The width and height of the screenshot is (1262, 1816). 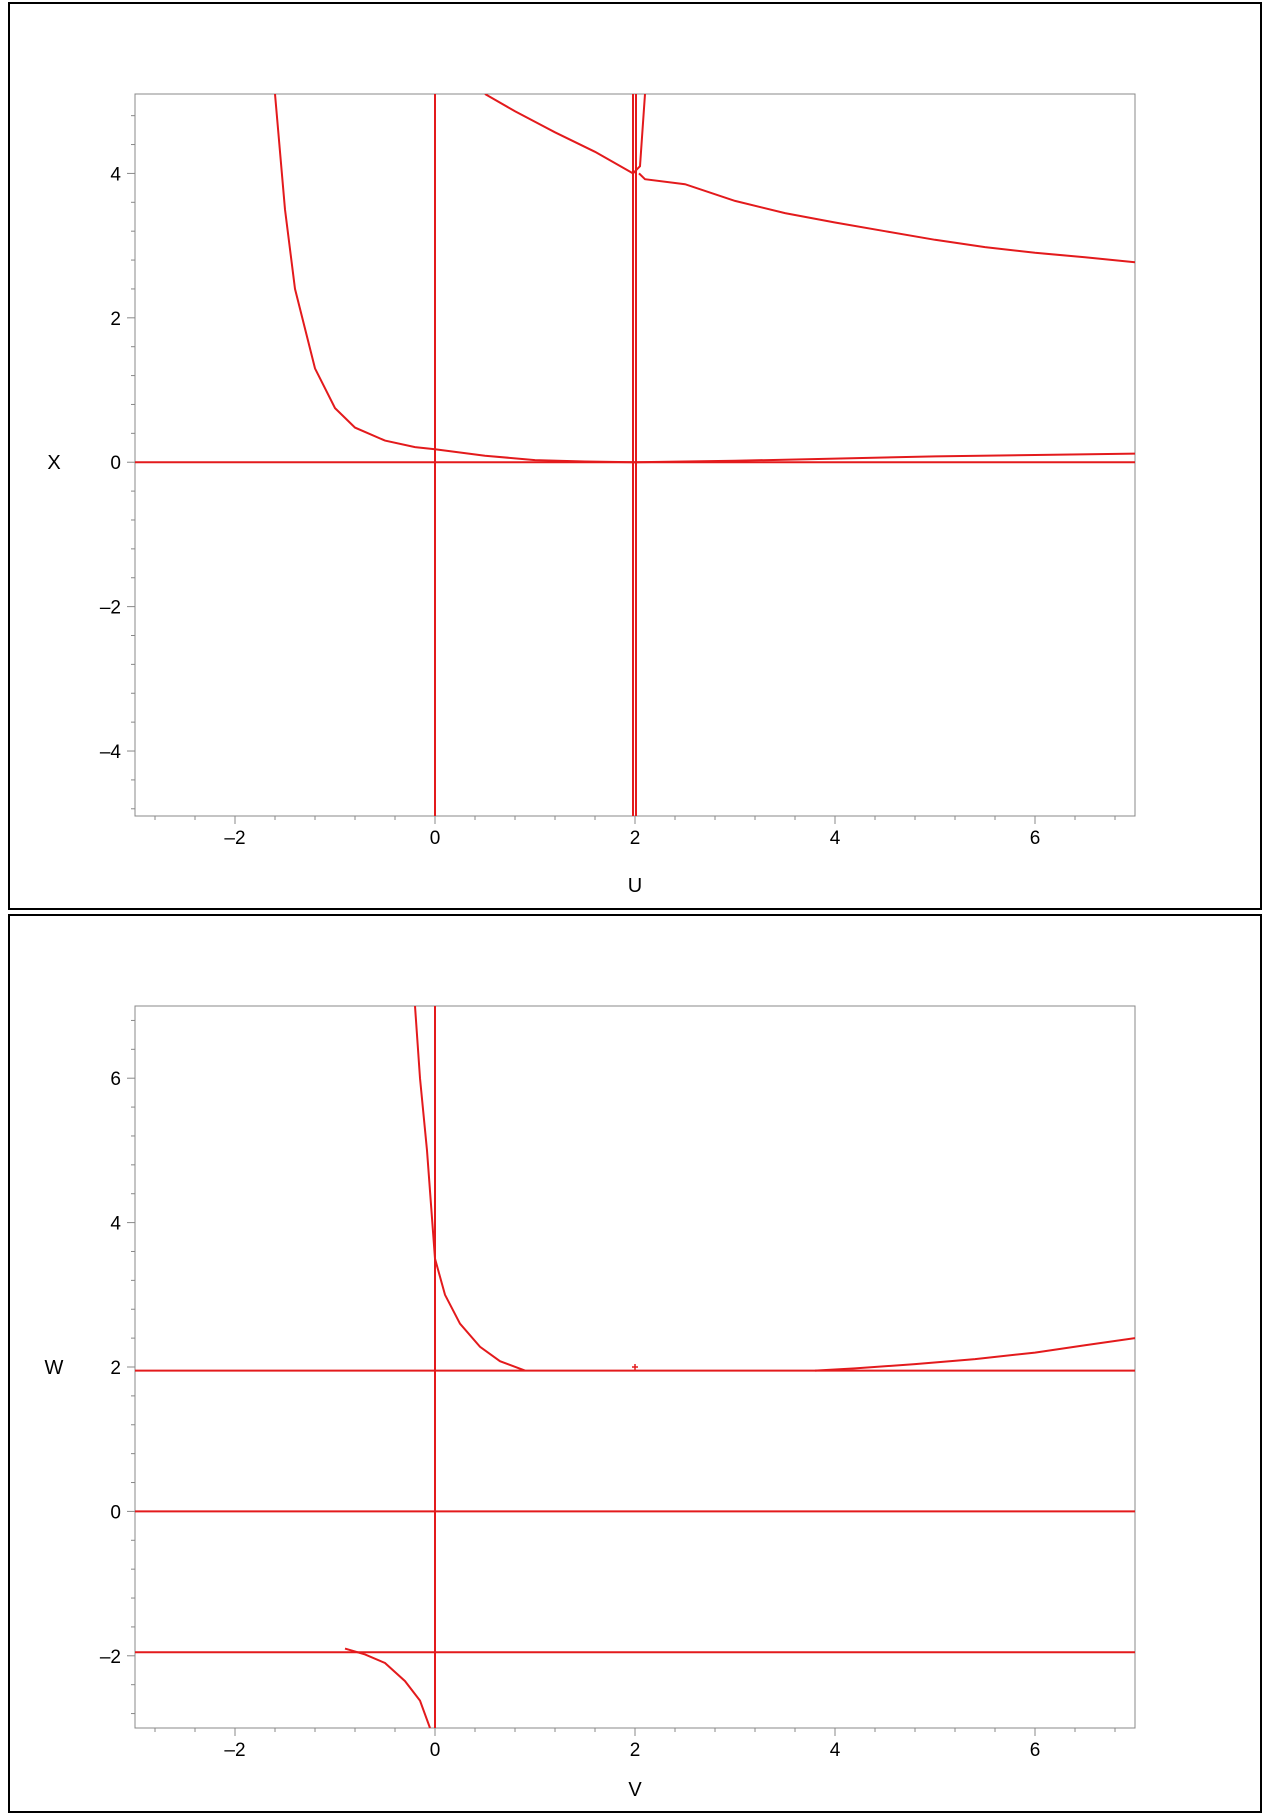 What do you see at coordinates (54, 1368) in the screenshot?
I see `y-axis-label: W` at bounding box center [54, 1368].